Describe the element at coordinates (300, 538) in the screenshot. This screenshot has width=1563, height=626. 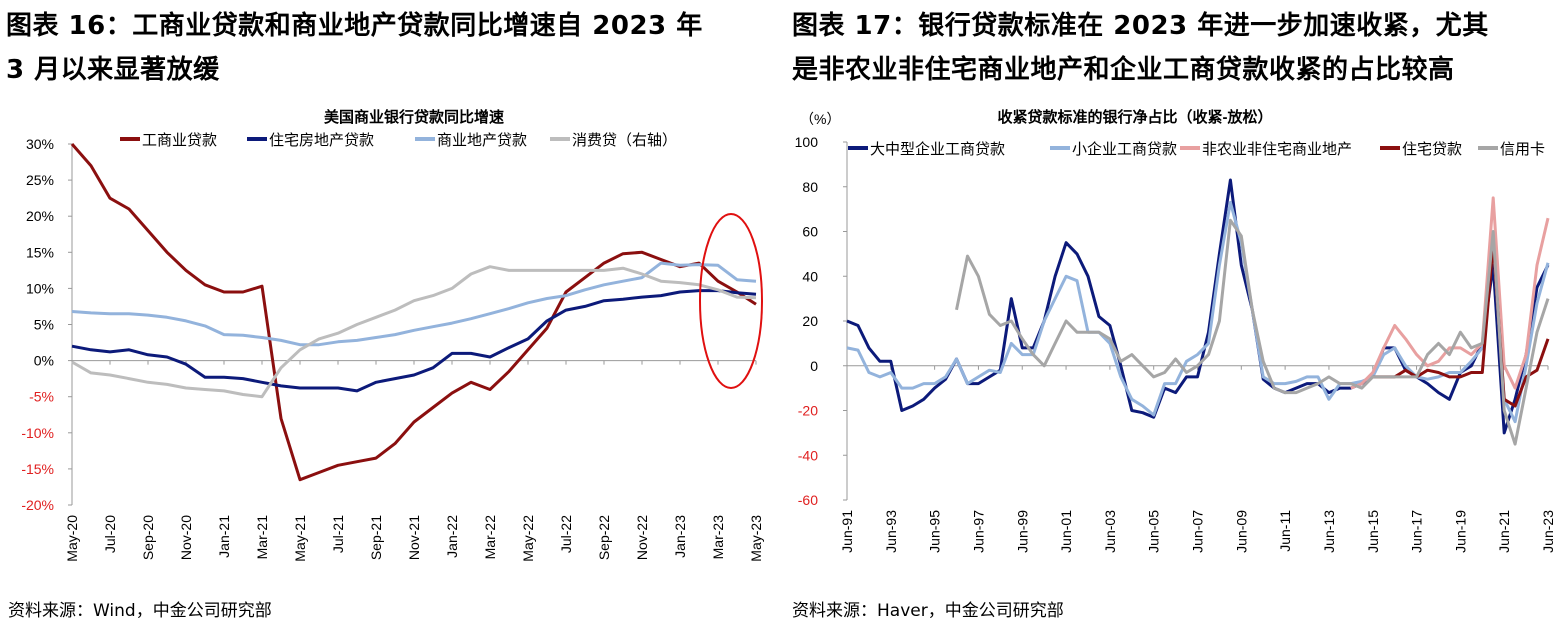
I see `x-tick-label: May-21` at that location.